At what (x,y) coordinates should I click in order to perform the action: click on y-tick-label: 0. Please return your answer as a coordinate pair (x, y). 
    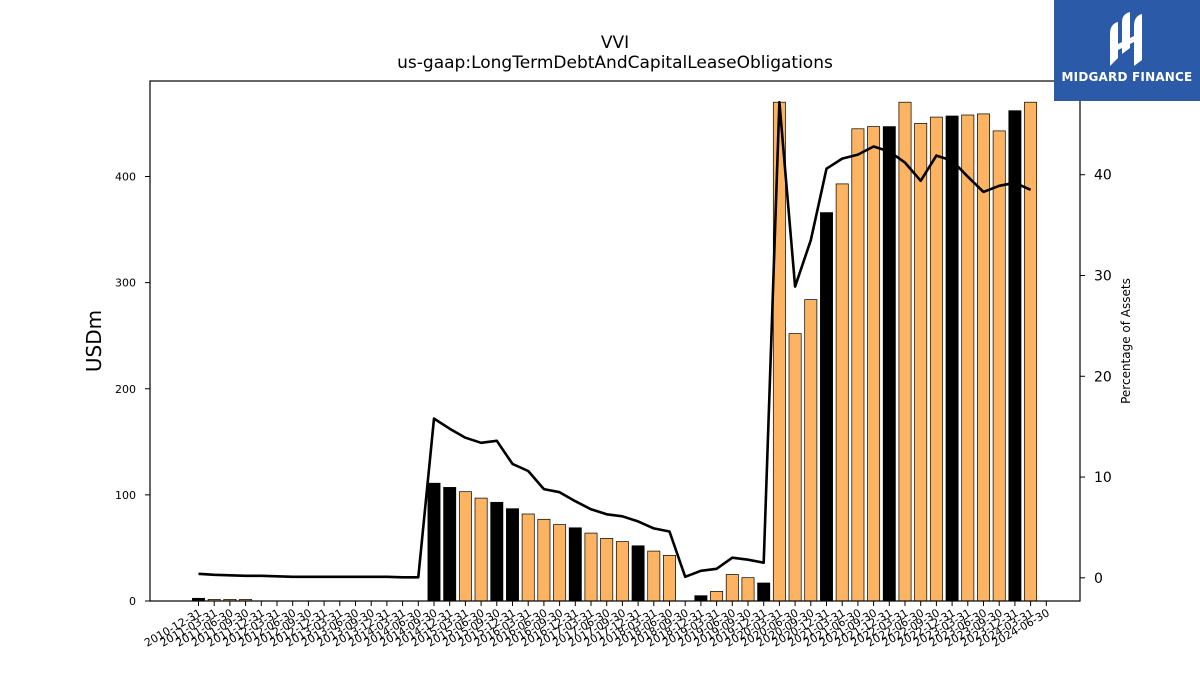
    Looking at the image, I should click on (132, 601).